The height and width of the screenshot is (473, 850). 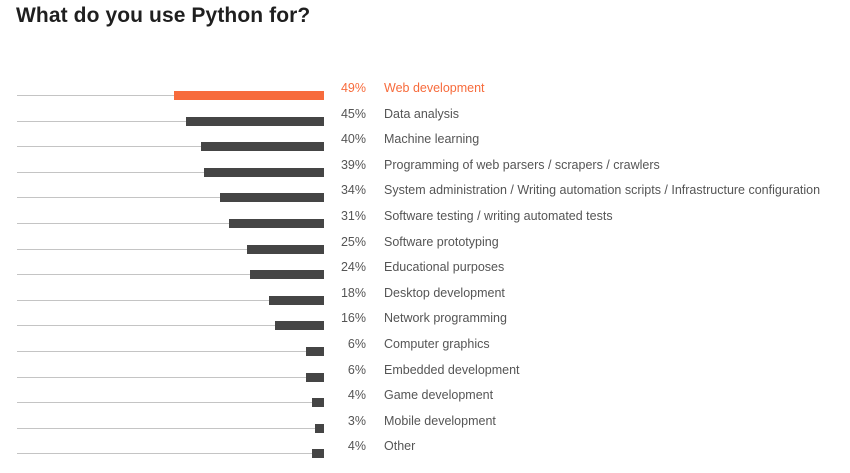 I want to click on value-label: 16%, so click(x=353, y=318).